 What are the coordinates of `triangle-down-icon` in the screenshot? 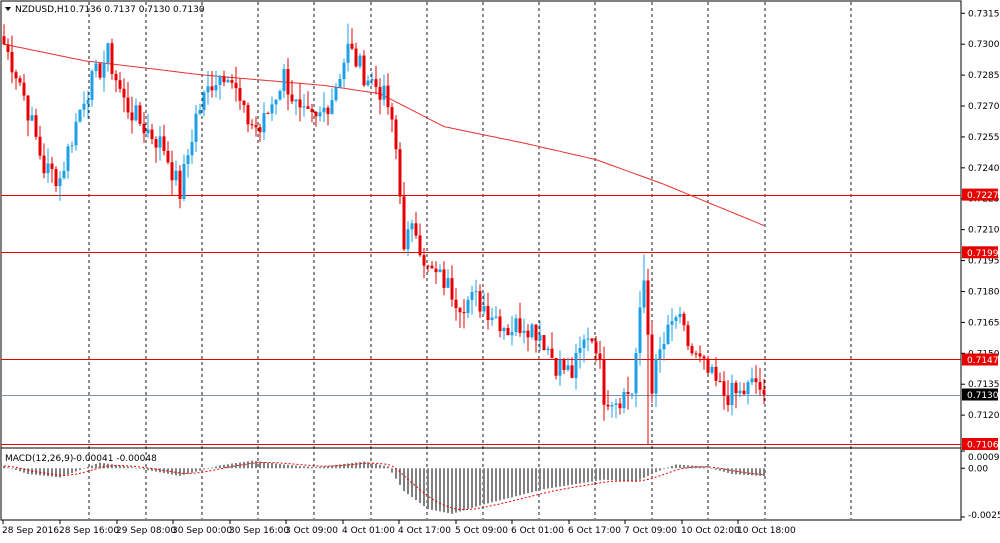 It's located at (8, 9).